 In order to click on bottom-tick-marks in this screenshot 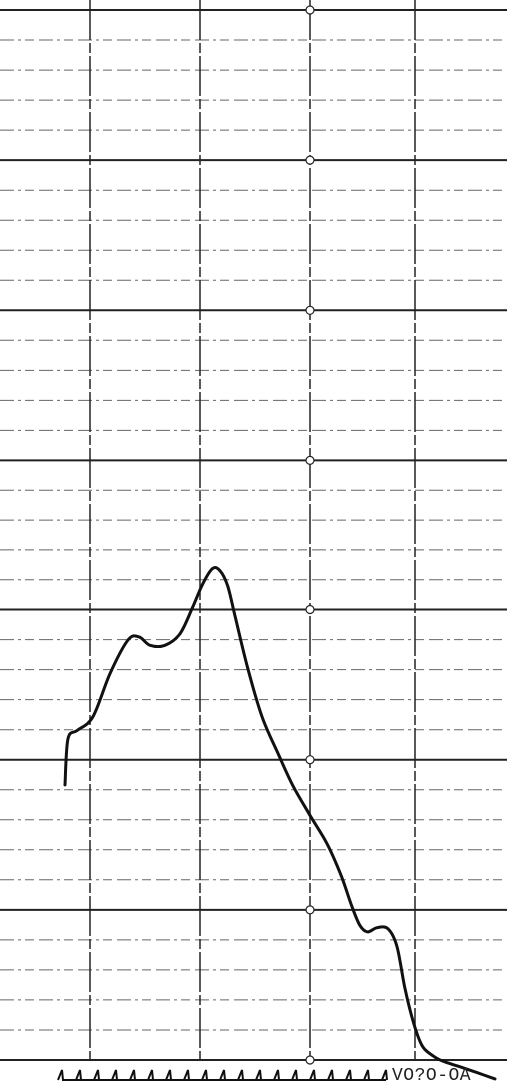, I will do `click(222, 1075)`.